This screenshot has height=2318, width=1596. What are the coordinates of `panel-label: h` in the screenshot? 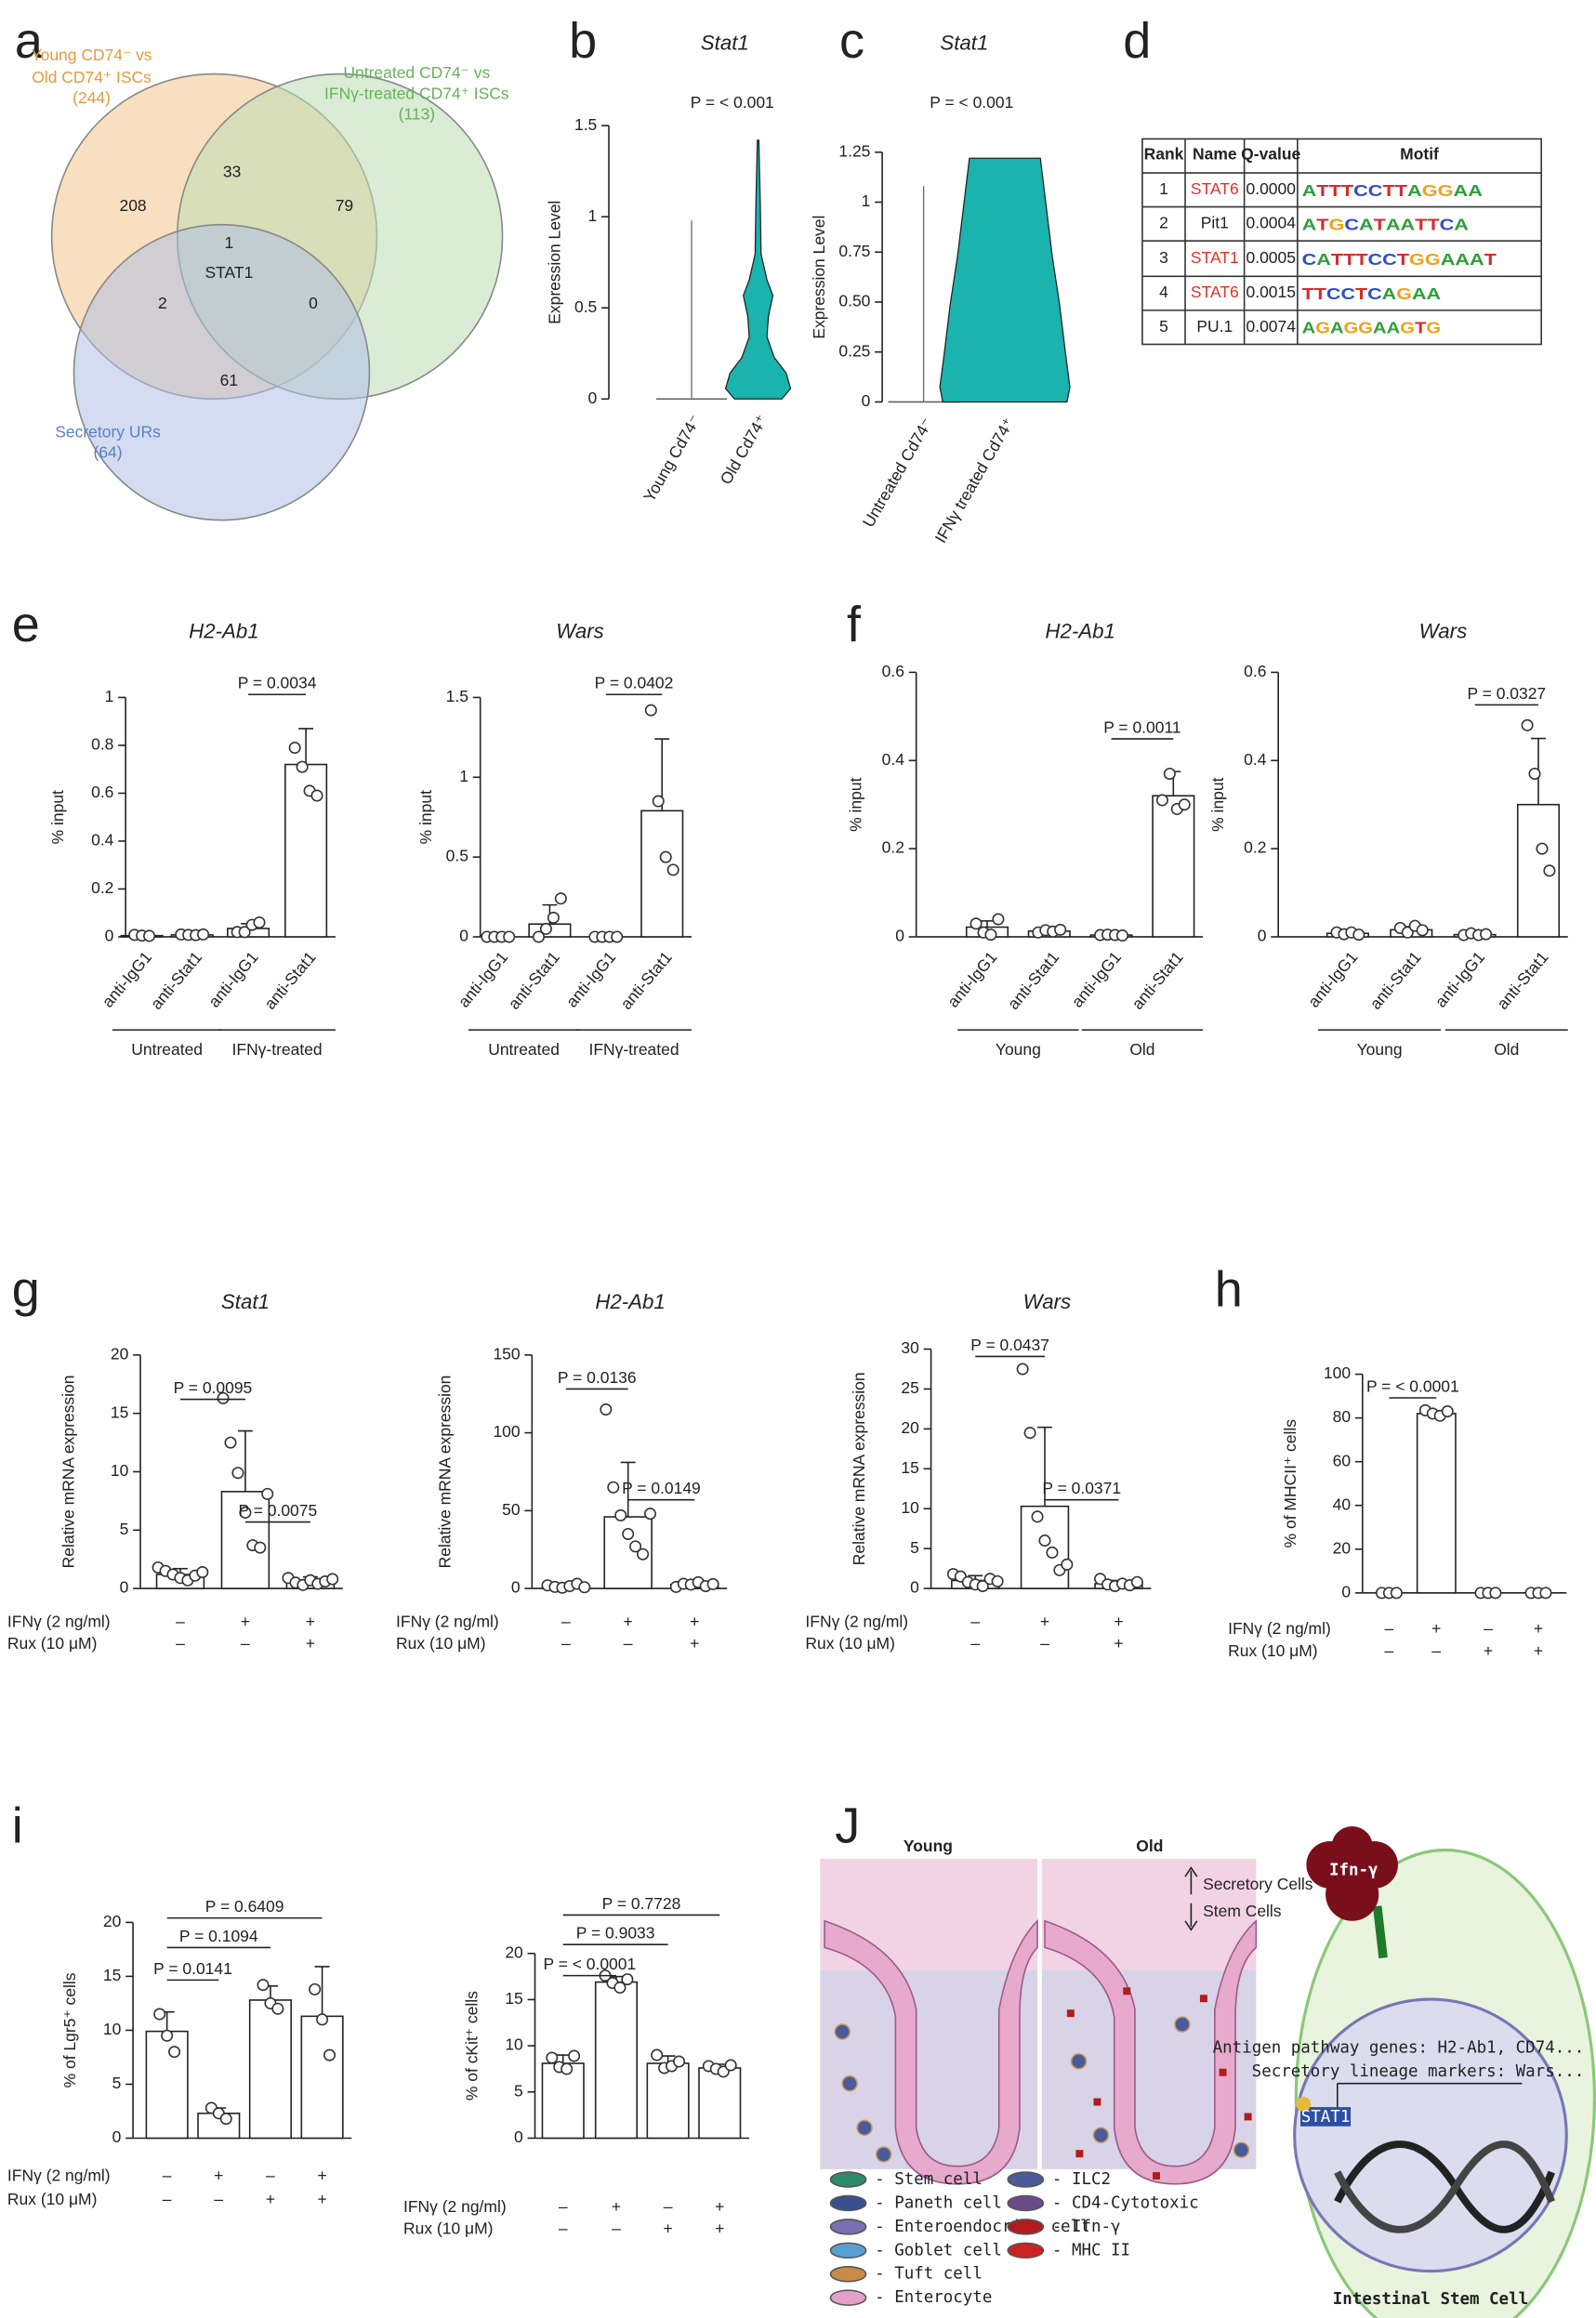 It's located at (1229, 1289).